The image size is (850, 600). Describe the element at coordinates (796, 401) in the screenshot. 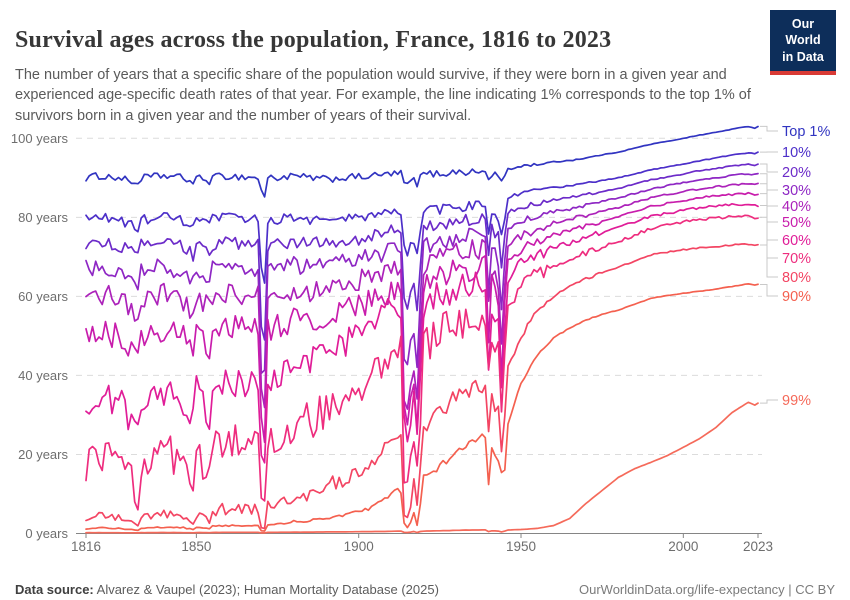

I see `legend-label-p99: 99%` at that location.